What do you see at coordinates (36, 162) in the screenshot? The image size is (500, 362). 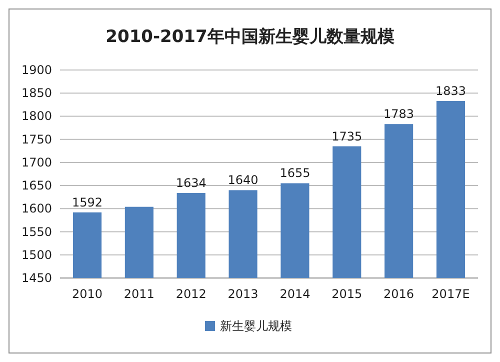 I see `y-tick-label: 1700` at bounding box center [36, 162].